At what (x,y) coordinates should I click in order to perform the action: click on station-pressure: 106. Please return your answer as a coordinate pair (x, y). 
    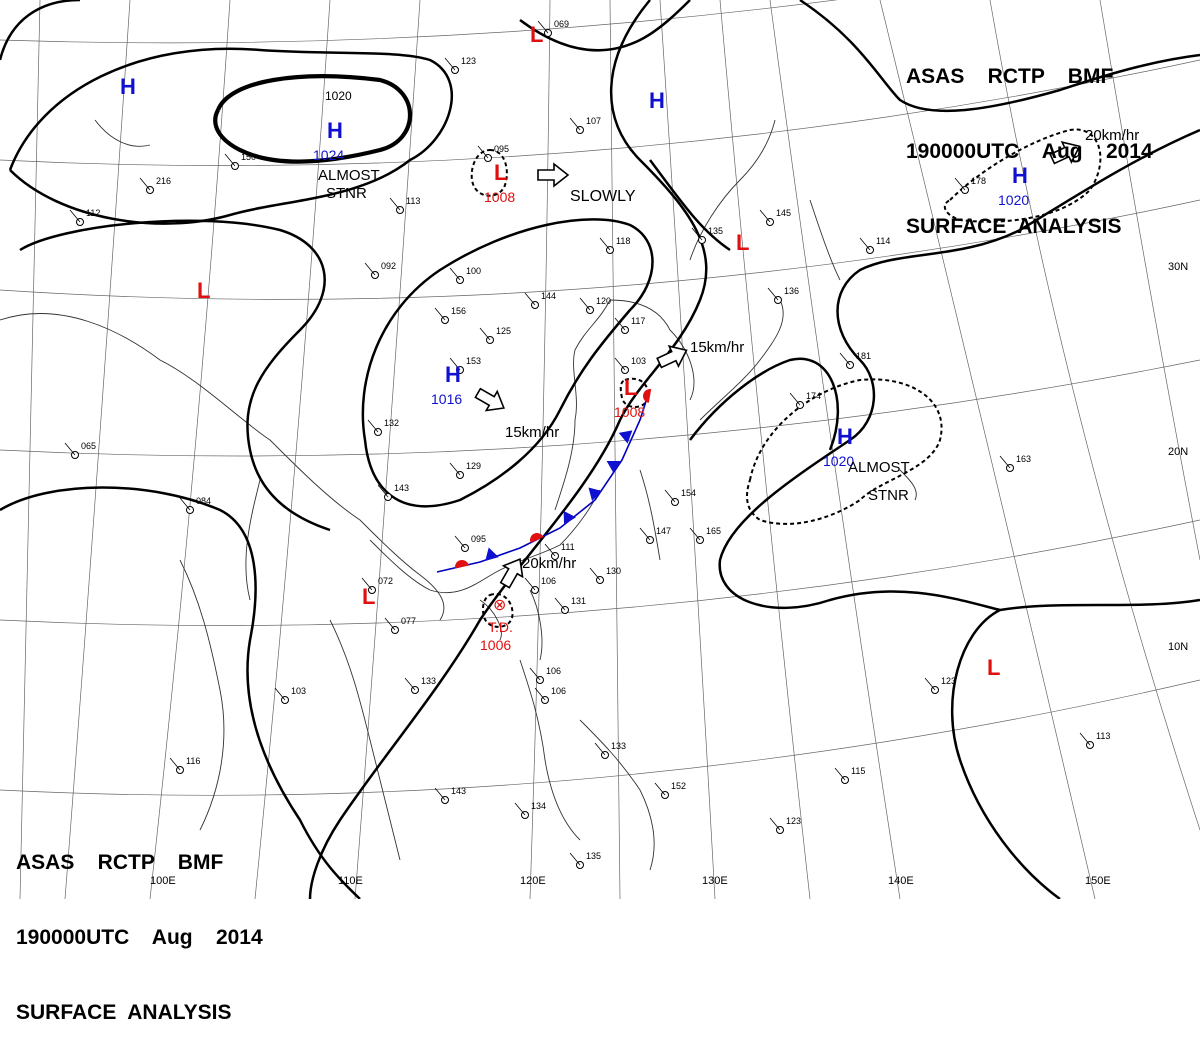
    Looking at the image, I should click on (558, 691).